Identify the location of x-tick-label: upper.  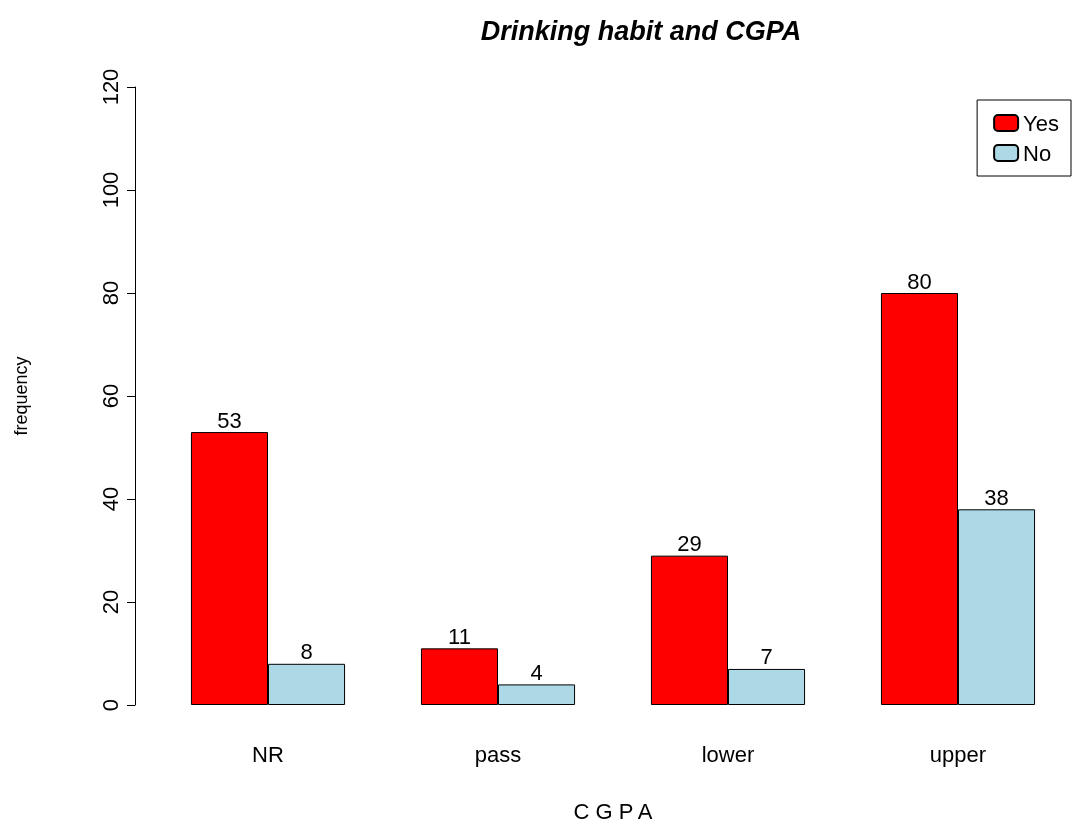
(958, 754).